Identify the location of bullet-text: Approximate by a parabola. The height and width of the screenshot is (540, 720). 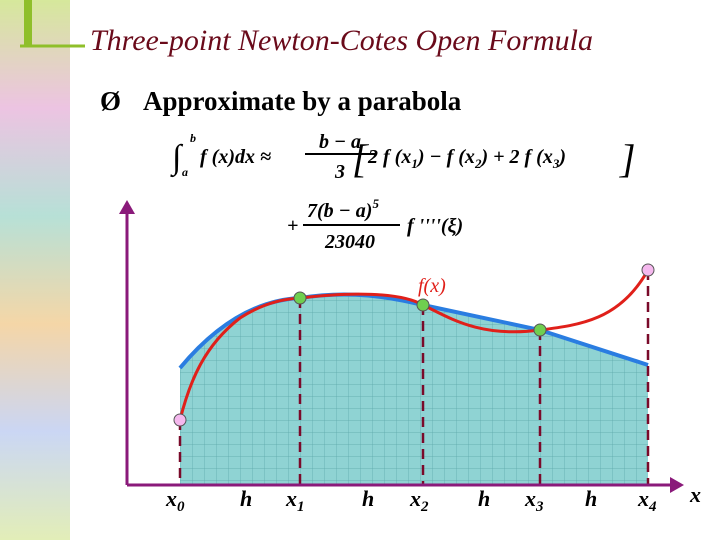
(302, 101).